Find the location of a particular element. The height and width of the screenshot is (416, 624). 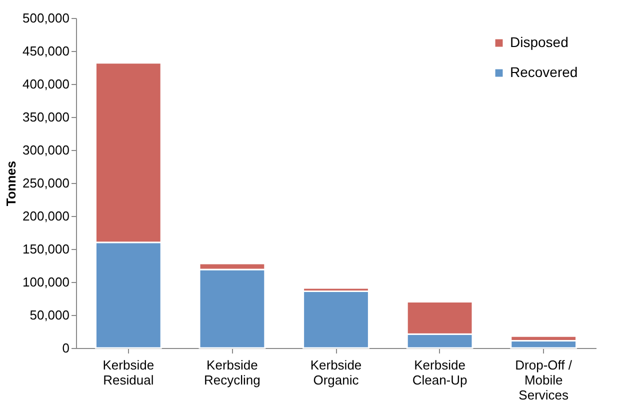

y-axis-title: Tonnes is located at coordinates (11, 183).